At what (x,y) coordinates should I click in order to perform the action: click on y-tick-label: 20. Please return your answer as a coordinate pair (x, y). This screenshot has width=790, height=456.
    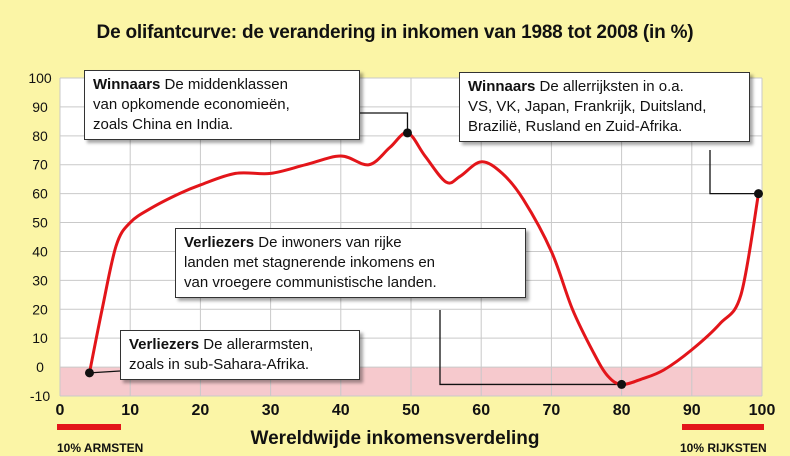
    Looking at the image, I should click on (40, 309).